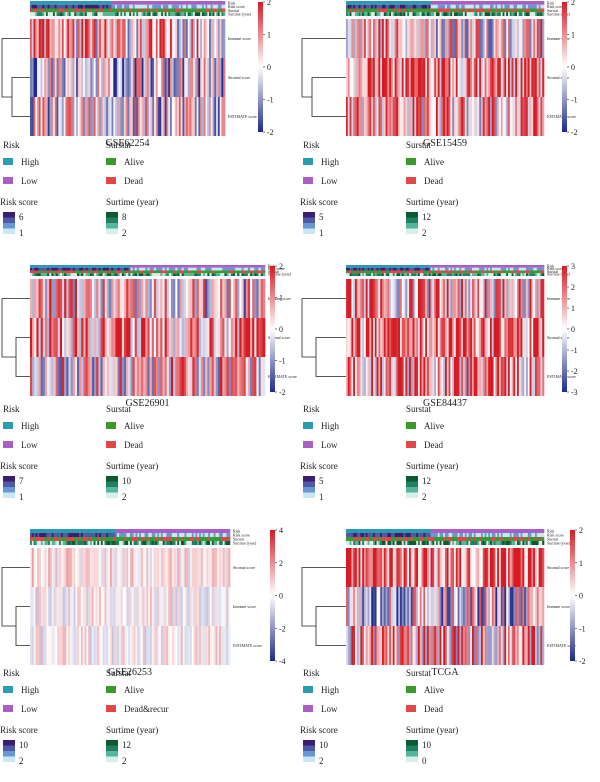 This screenshot has height=782, width=600. What do you see at coordinates (281, 266) in the screenshot?
I see `color-bar-tick-label: 2` at bounding box center [281, 266].